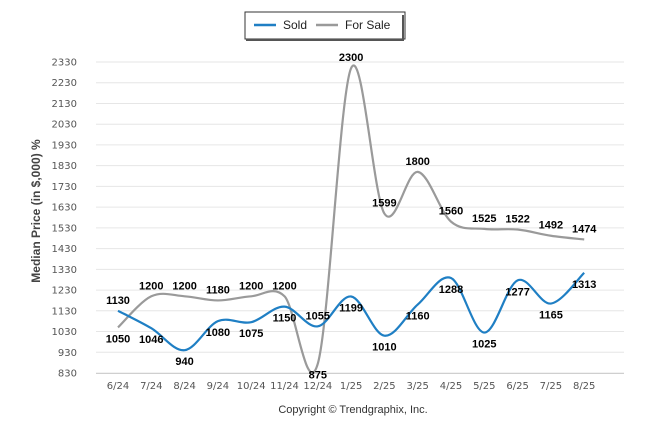 This screenshot has height=434, width=646. Describe the element at coordinates (584, 285) in the screenshot. I see `data-label-sold: 1313` at that location.